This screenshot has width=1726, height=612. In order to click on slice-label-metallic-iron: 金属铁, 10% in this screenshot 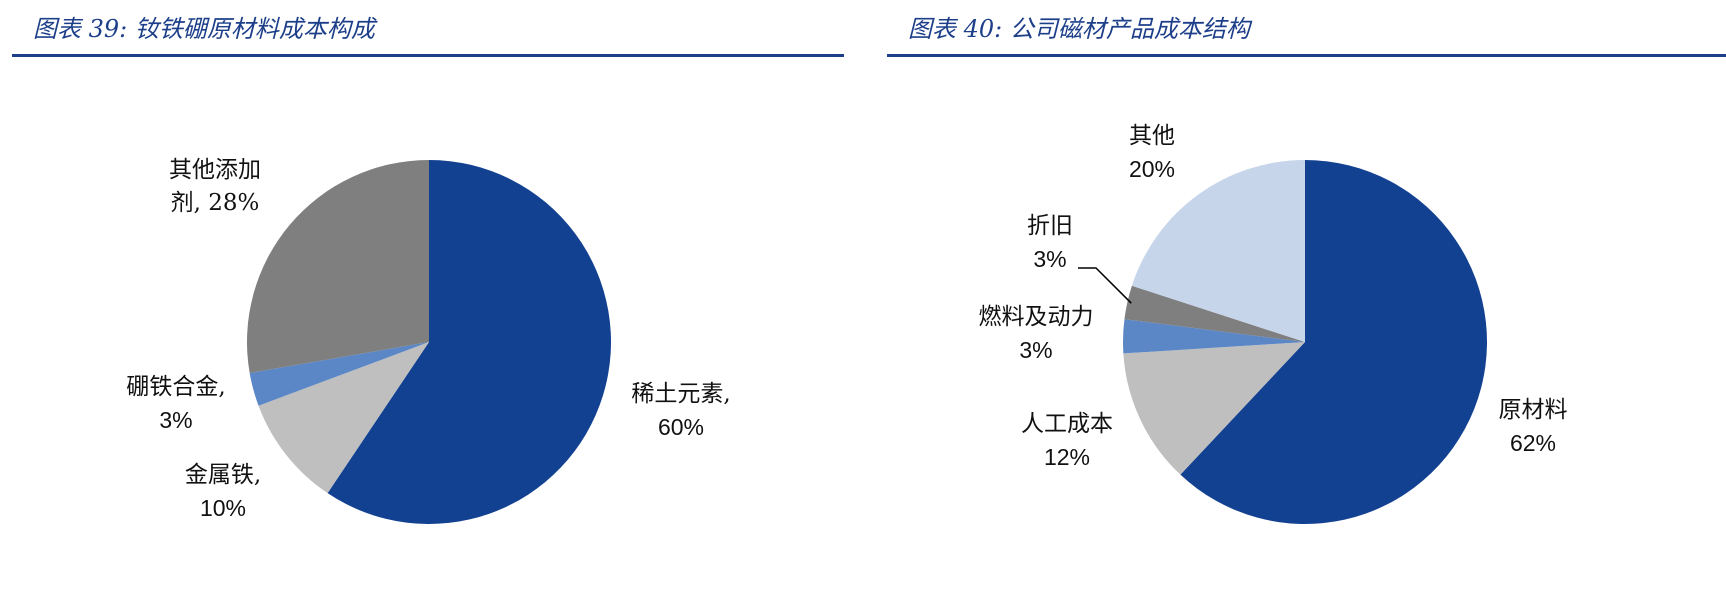, I will do `click(223, 491)`.